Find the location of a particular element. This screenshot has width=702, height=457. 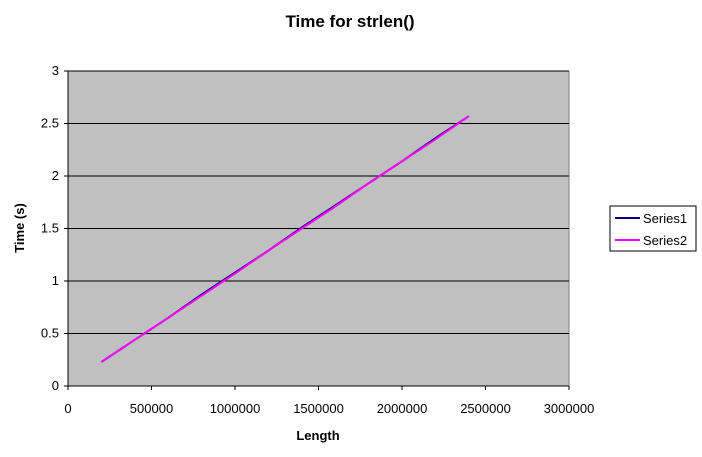

legend-label-series2: Series2 is located at coordinates (665, 240).